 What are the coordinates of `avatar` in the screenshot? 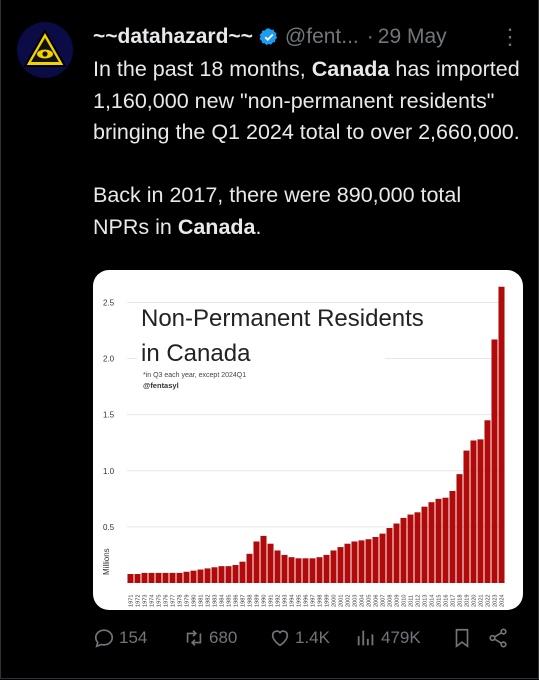 It's located at (45, 50).